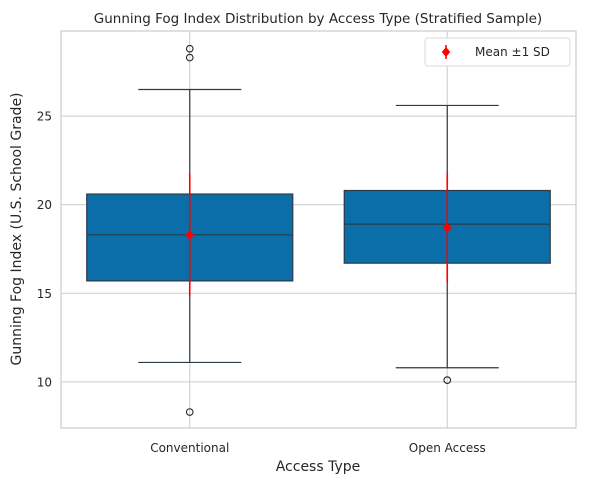 The width and height of the screenshot is (595, 485). Describe the element at coordinates (512, 52) in the screenshot. I see `legend-label: Mean ±1 SD` at that location.